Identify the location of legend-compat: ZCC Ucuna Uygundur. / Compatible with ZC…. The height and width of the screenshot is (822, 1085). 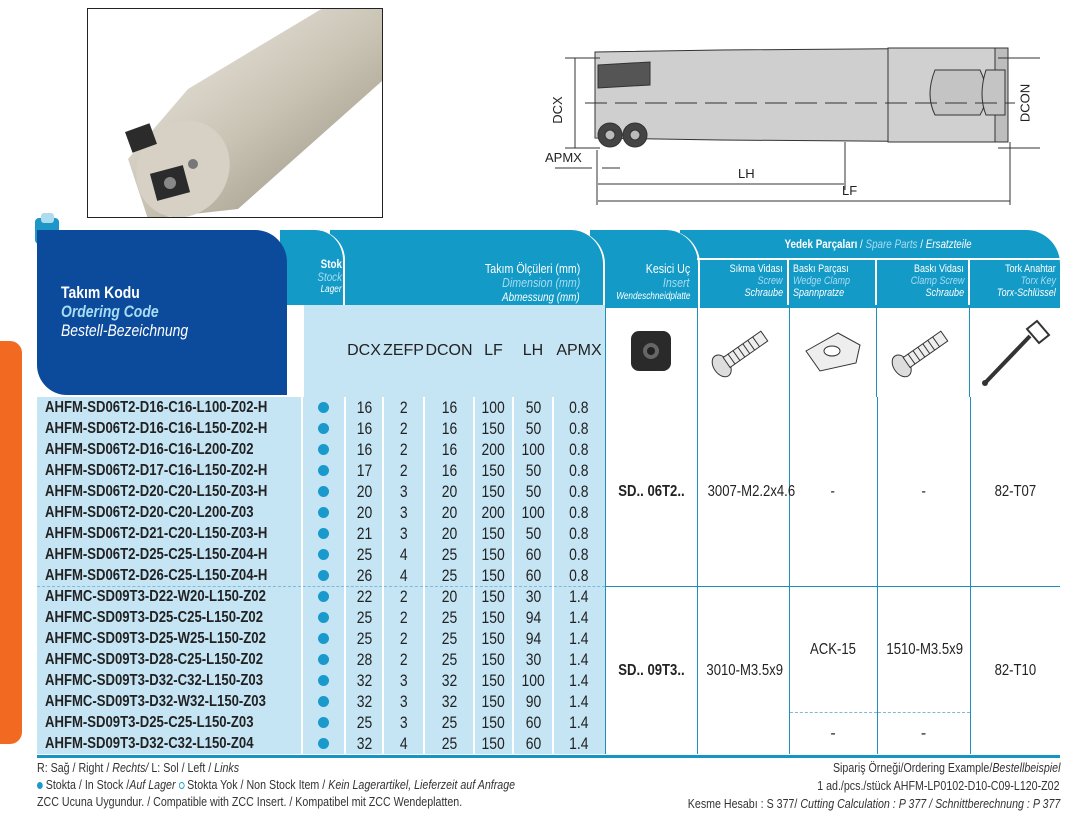
(250, 801).